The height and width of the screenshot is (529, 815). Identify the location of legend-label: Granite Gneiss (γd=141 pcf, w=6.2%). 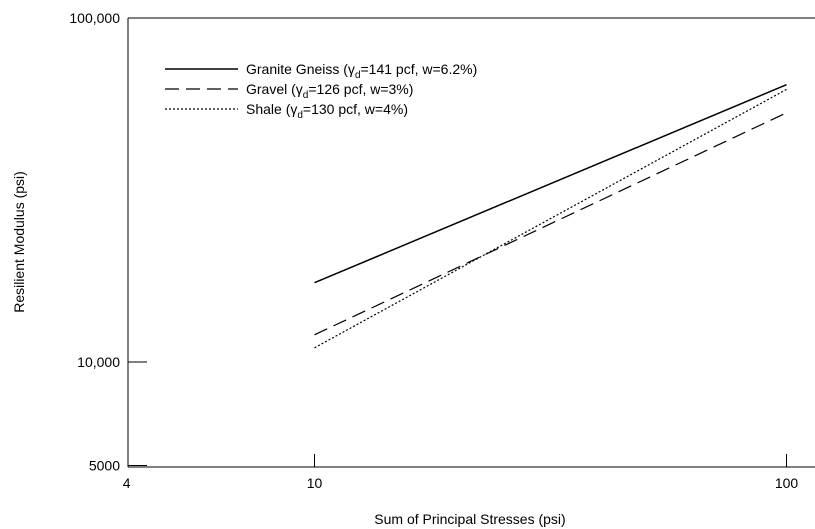
(361, 71).